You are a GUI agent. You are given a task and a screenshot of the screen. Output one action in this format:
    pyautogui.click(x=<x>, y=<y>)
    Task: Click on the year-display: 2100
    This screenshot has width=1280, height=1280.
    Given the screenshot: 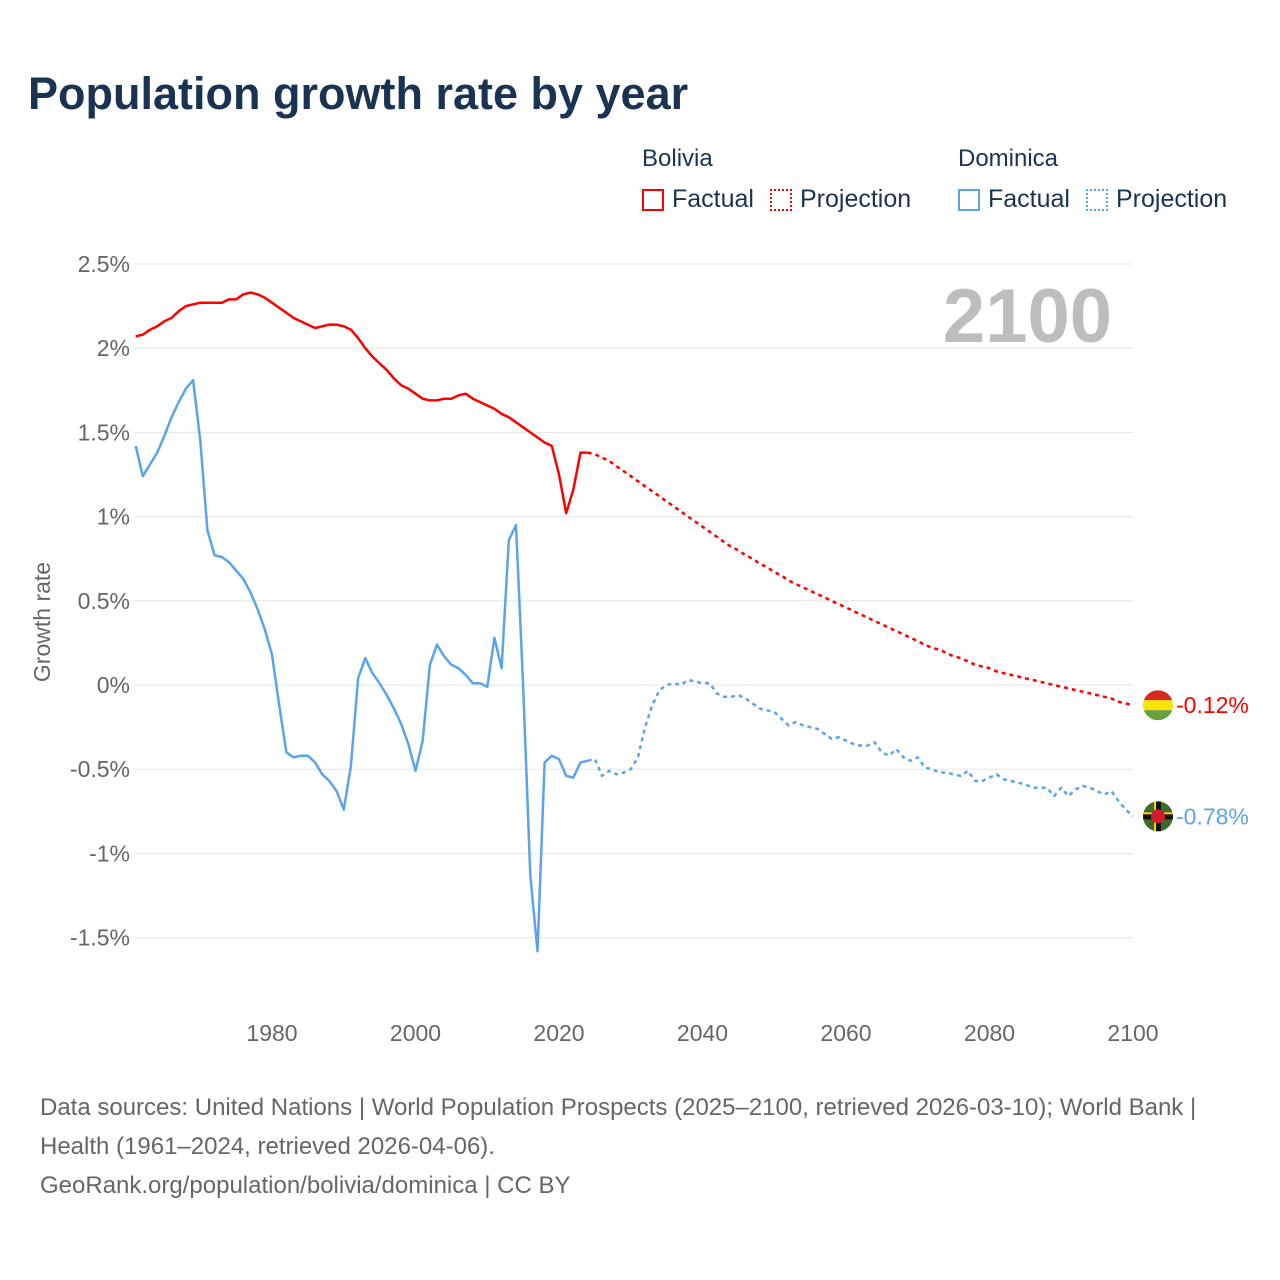 What is the action you would take?
    pyautogui.click(x=1027, y=316)
    